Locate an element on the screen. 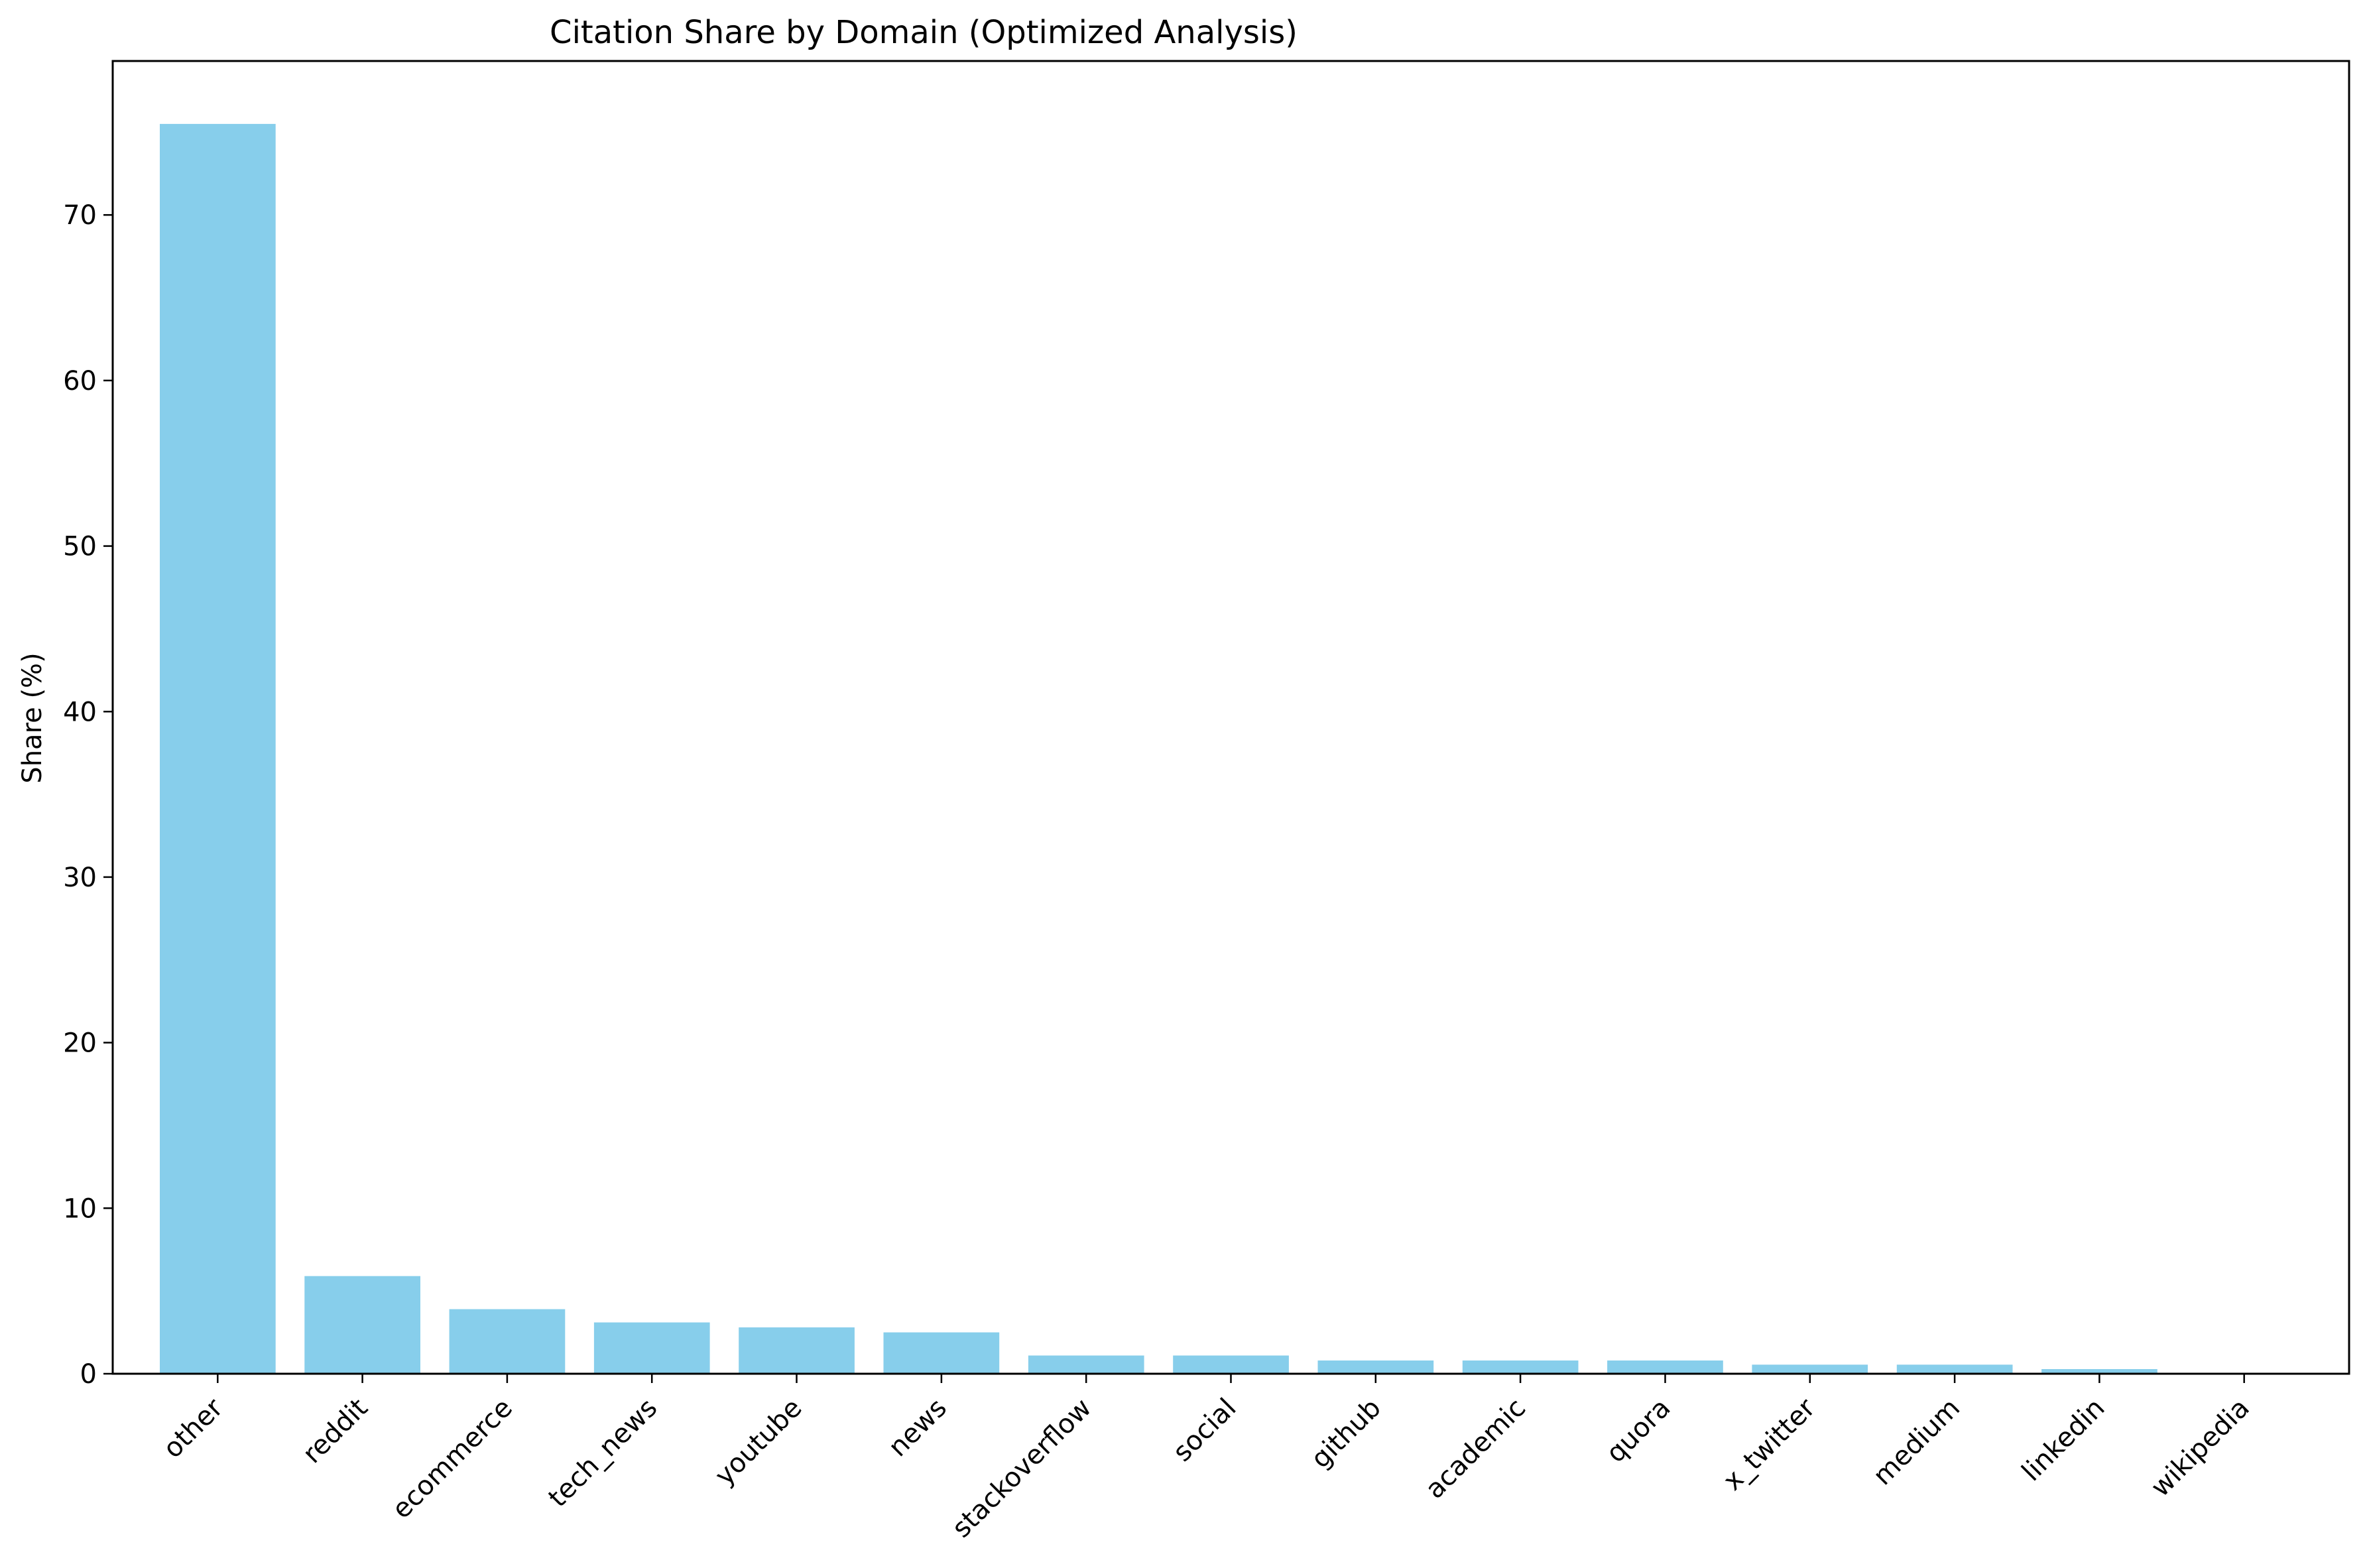 Image resolution: width=2367 pixels, height=1568 pixels. x-tick-label-github: github is located at coordinates (1346, 1434).